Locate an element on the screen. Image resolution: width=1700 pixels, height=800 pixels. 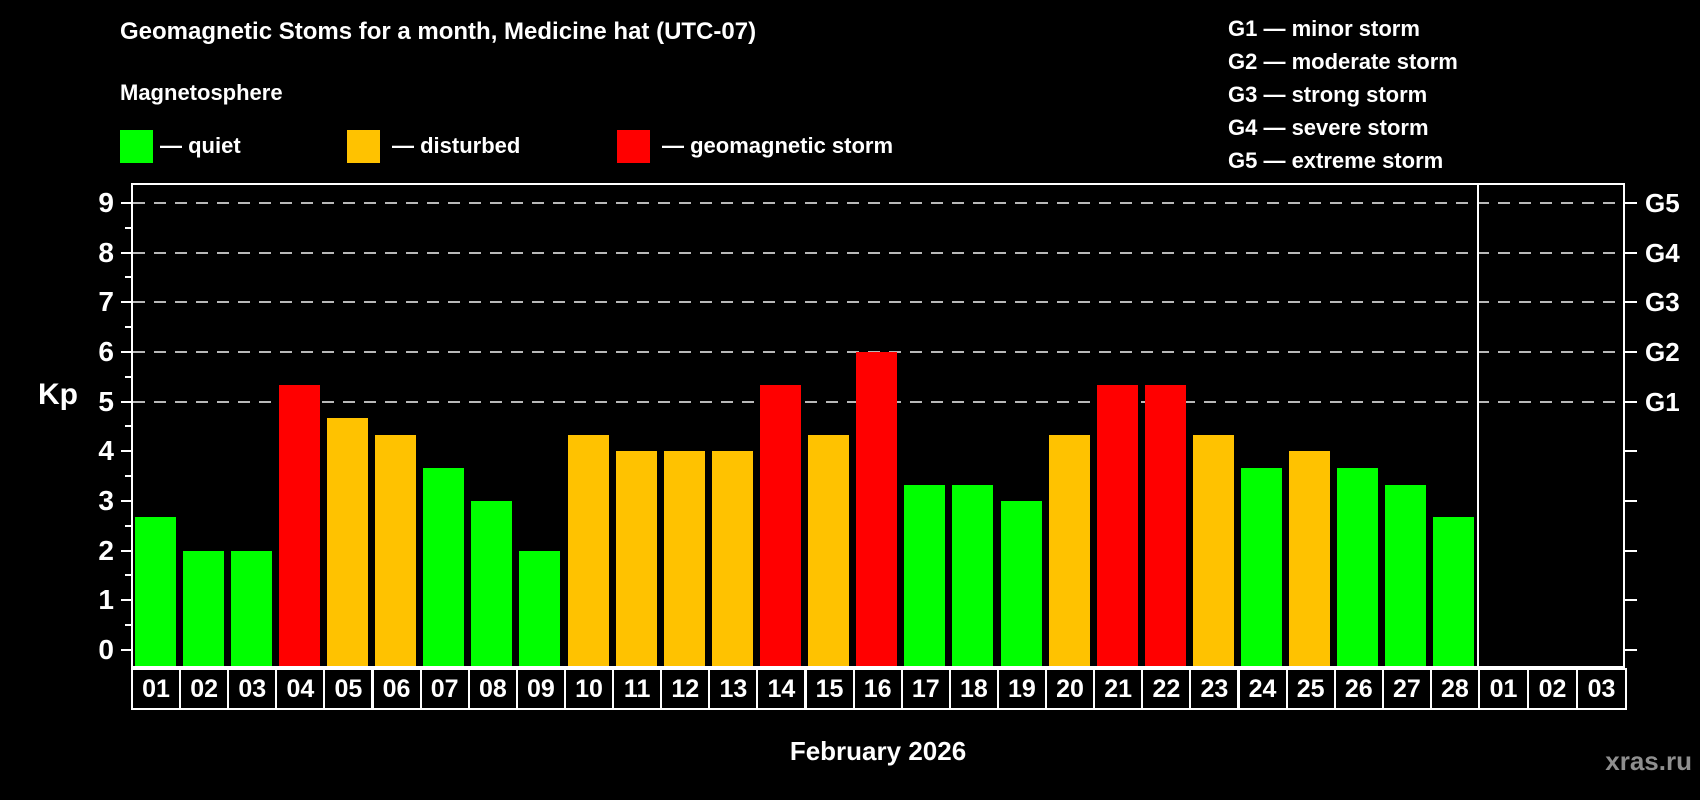
y-tick-label-8: 8 is located at coordinates (106, 252).